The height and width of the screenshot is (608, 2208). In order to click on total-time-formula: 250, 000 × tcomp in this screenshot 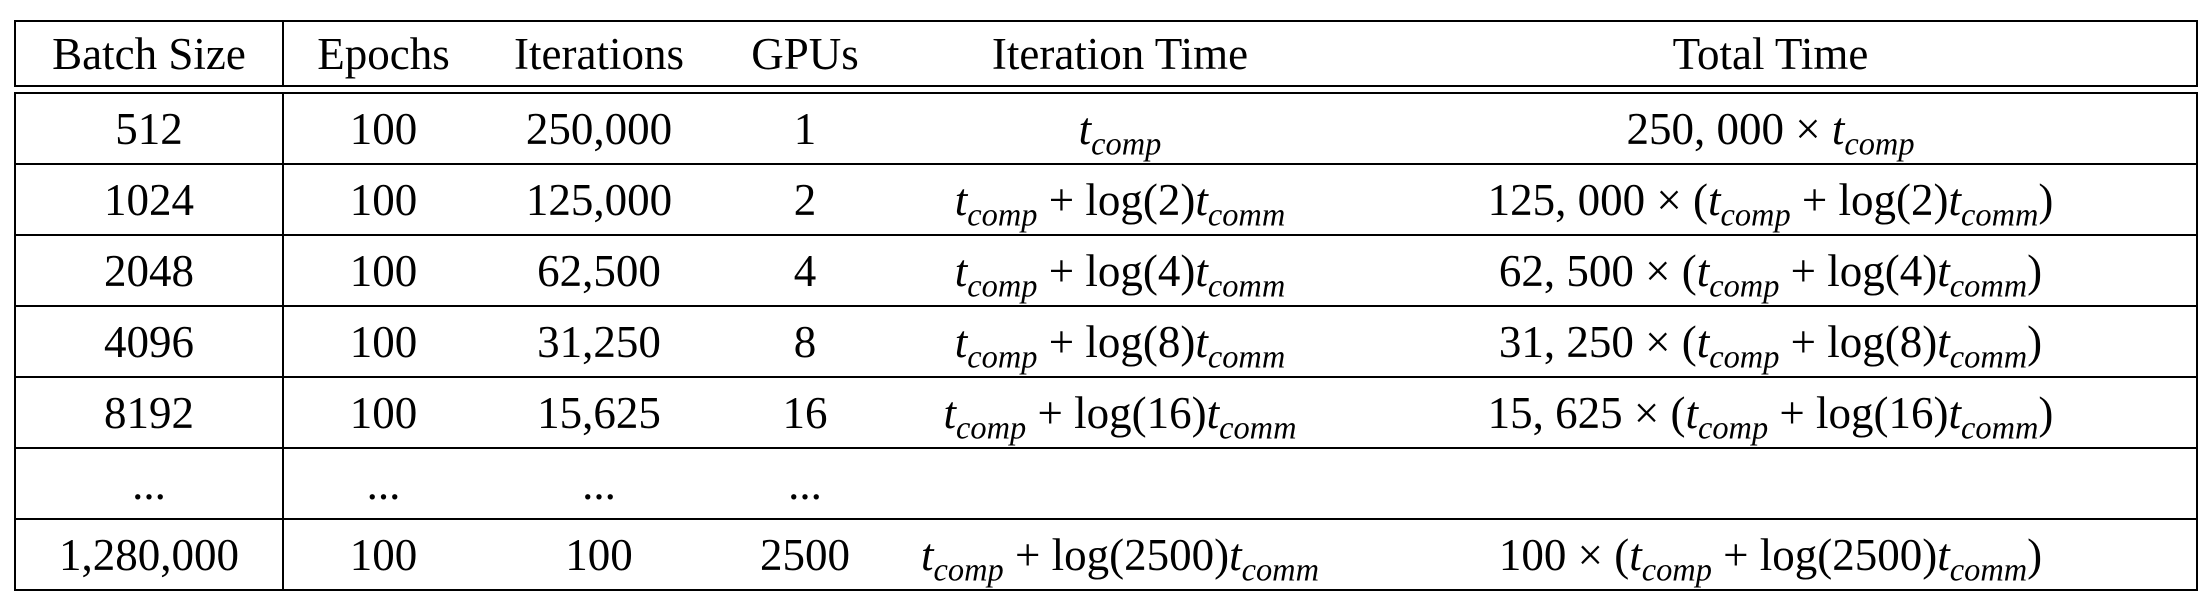, I will do `click(1770, 132)`.